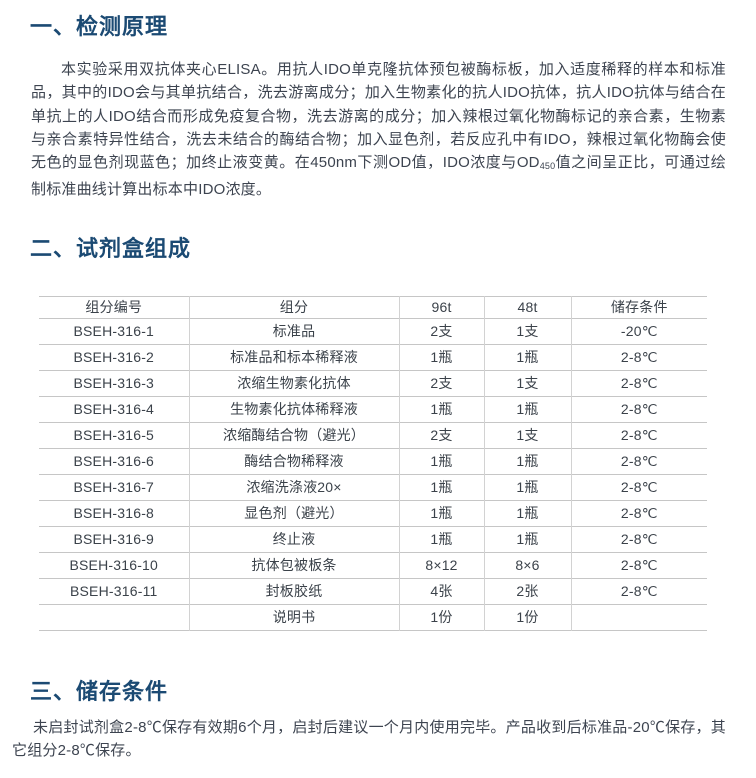 The image size is (756, 778). Describe the element at coordinates (293, 307) in the screenshot. I see `table-header-cell-1: 组分` at that location.